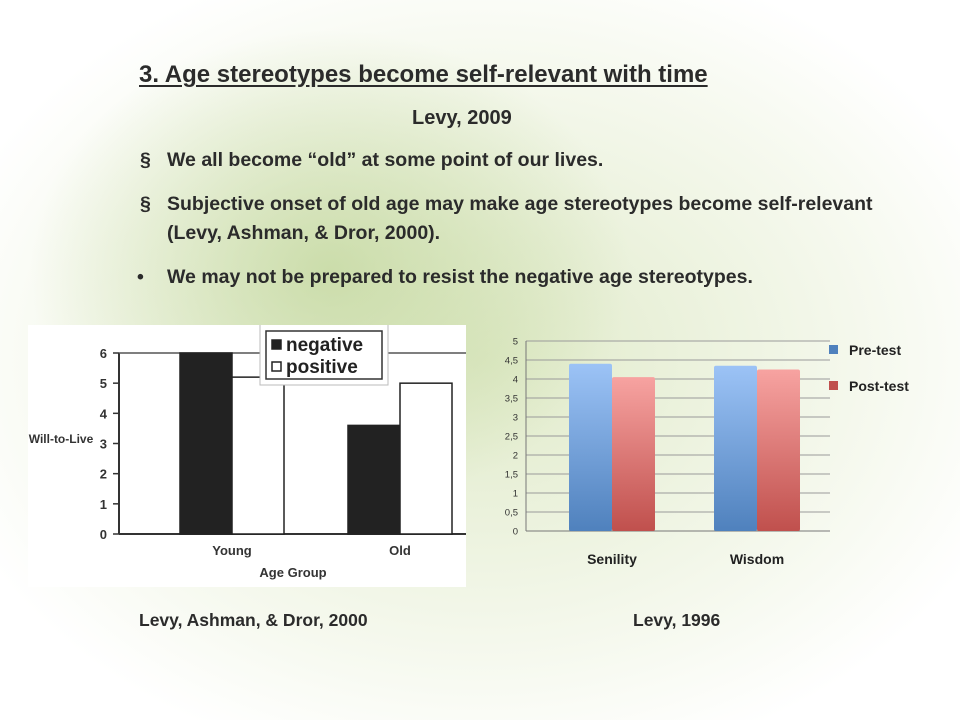  What do you see at coordinates (875, 350) in the screenshot?
I see `legend-label-pre-test: Pre-test` at bounding box center [875, 350].